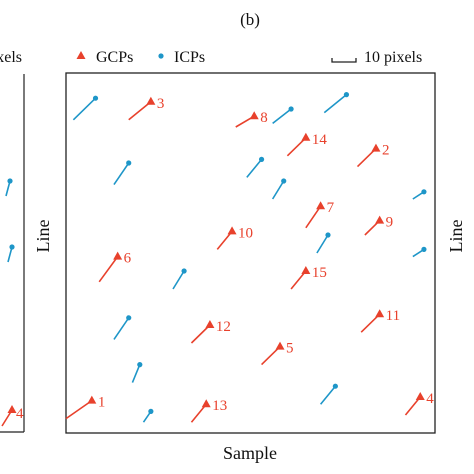  I want to click on gcp-point-label: 7, so click(331, 208).